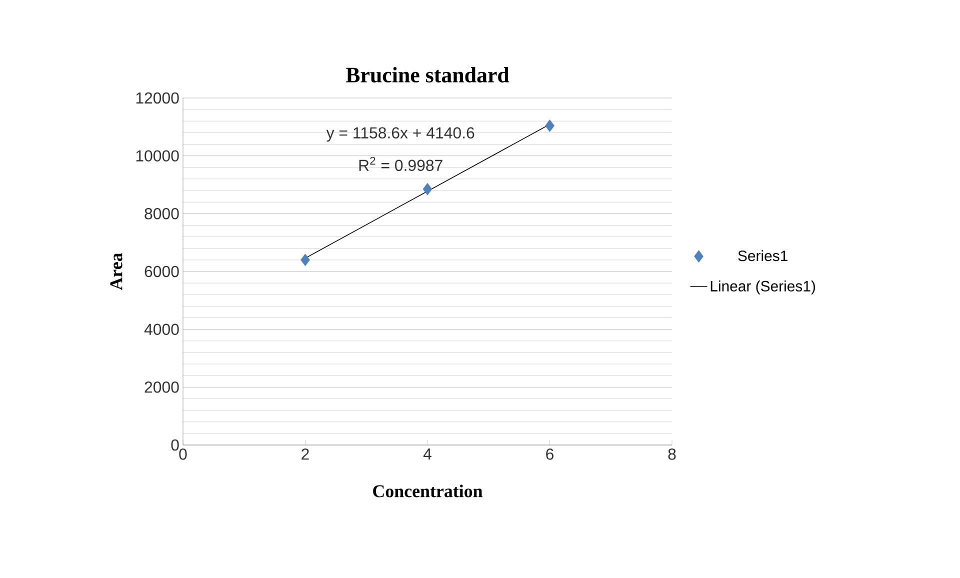 This screenshot has width=960, height=578. What do you see at coordinates (428, 74) in the screenshot?
I see `chart-title: Brucine standard` at bounding box center [428, 74].